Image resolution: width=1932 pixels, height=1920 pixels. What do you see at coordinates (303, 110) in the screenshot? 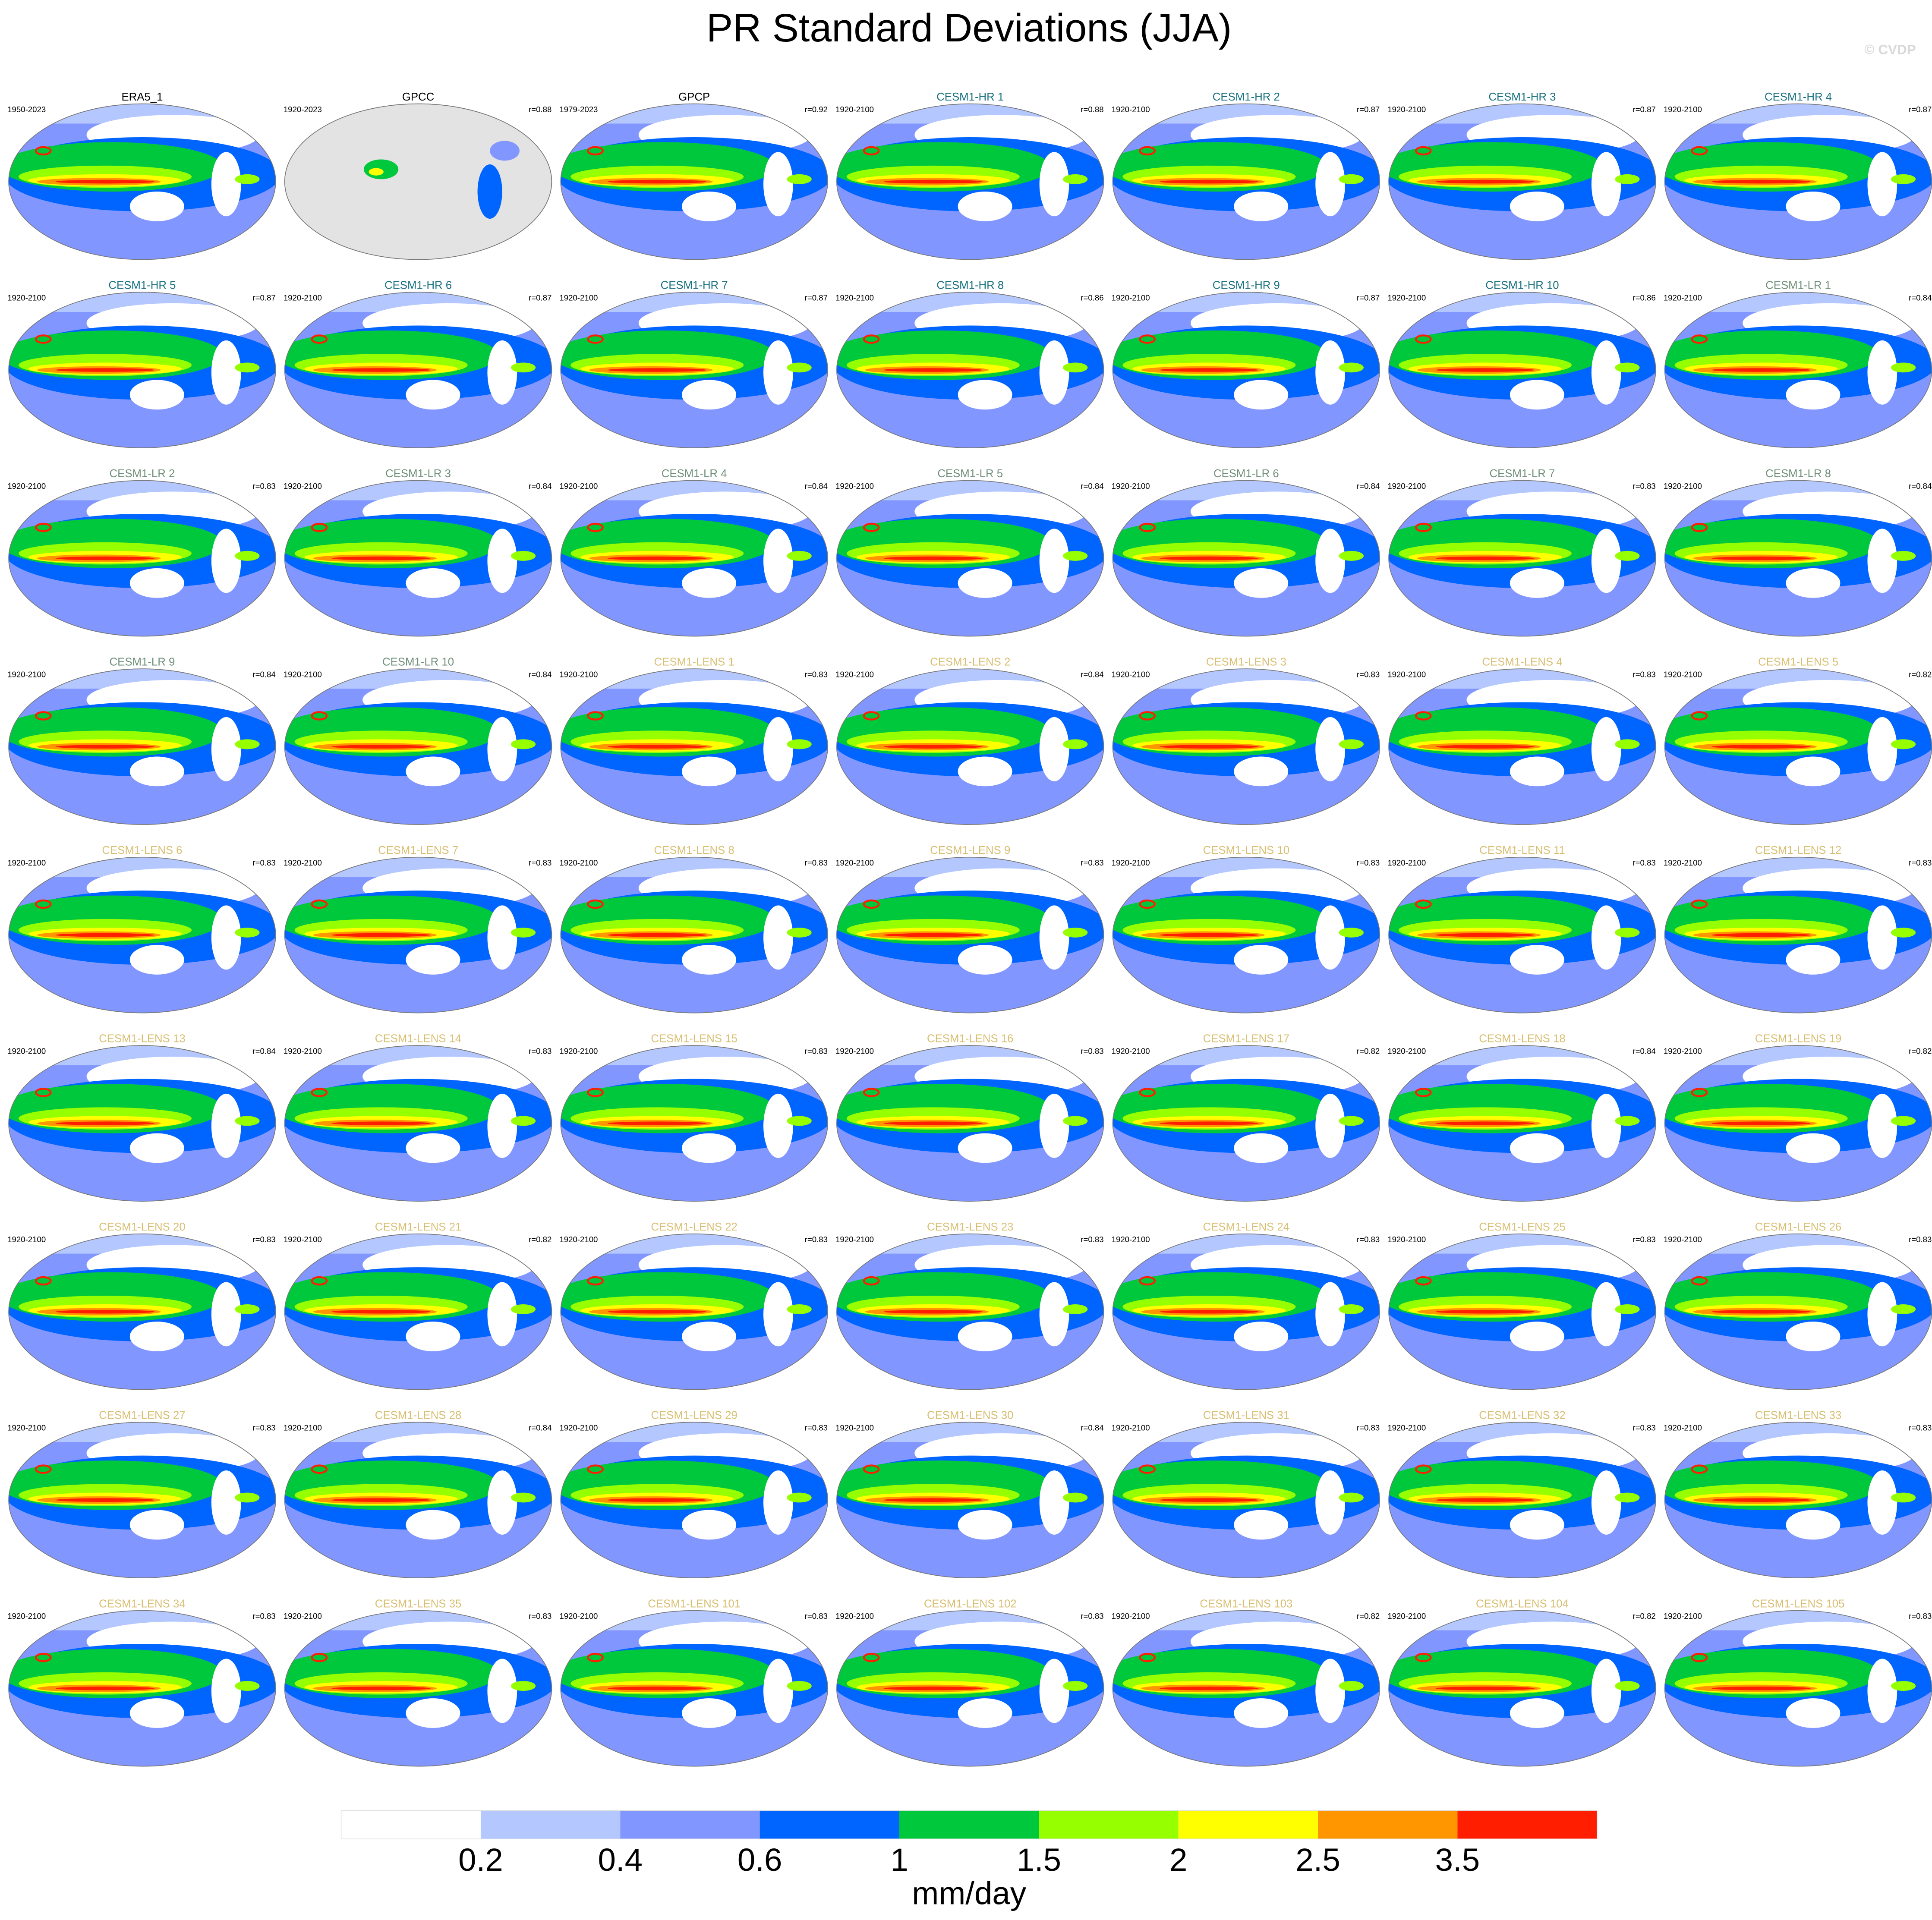
I see `panel-period: 1920-2023` at bounding box center [303, 110].